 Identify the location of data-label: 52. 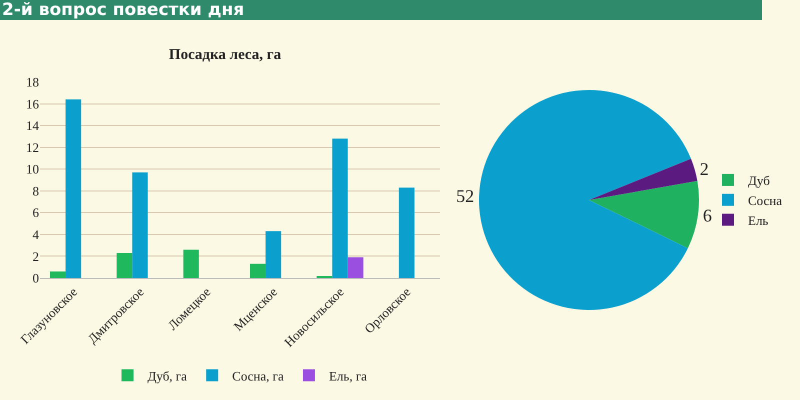
(465, 196).